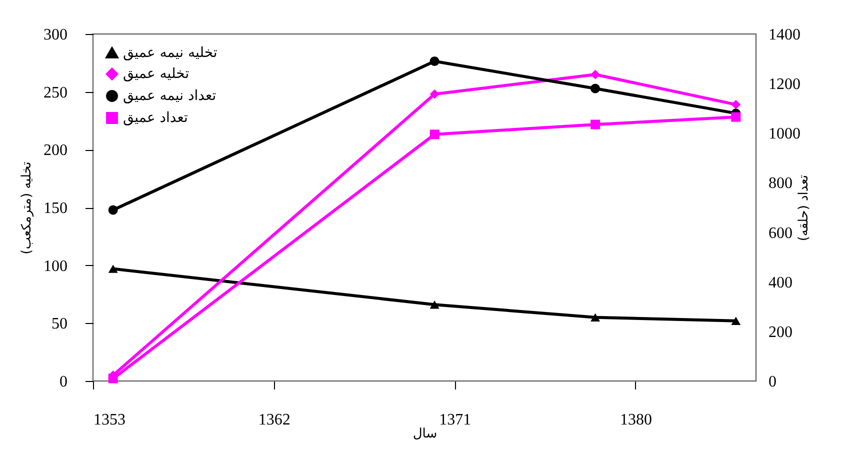  What do you see at coordinates (155, 118) in the screenshot?
I see `legend-label: تعداد عمیق` at bounding box center [155, 118].